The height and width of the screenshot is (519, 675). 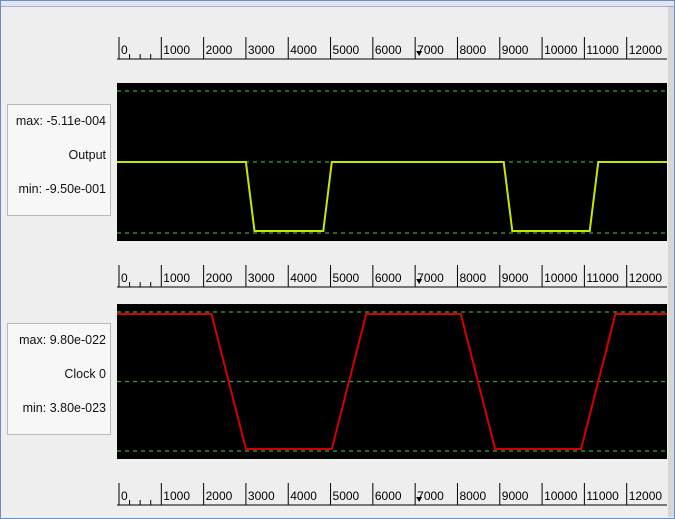 What do you see at coordinates (59, 160) in the screenshot?
I see `channel-label-output: max: -5.11e-004 Output min: -9.50e-001` at bounding box center [59, 160].